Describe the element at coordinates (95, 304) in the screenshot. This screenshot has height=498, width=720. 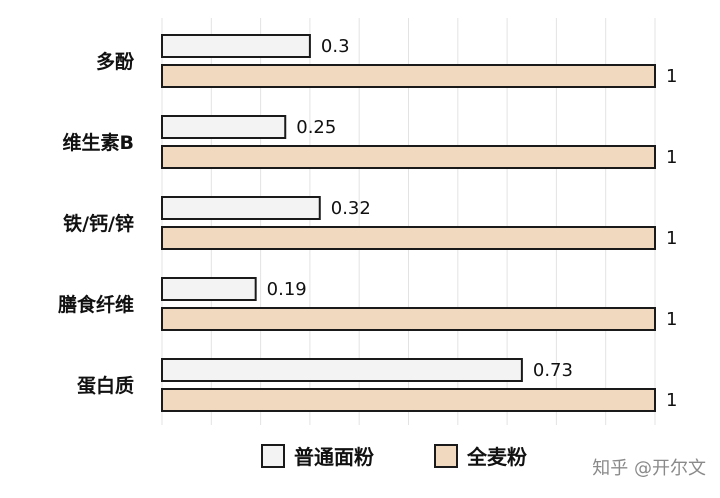
I see `category-label: 膳食纤维` at that location.